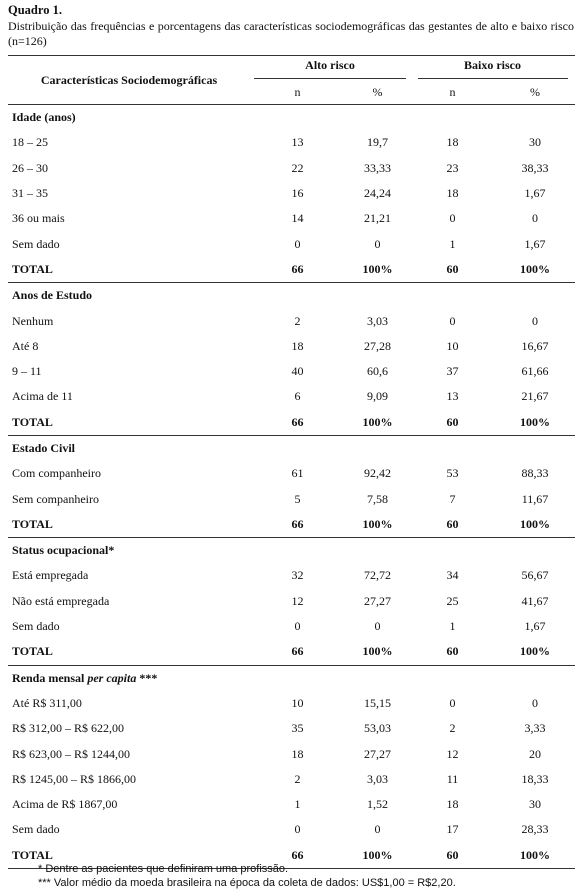 The height and width of the screenshot is (895, 580). What do you see at coordinates (535, 829) in the screenshot?
I see `cell: 28,33` at bounding box center [535, 829].